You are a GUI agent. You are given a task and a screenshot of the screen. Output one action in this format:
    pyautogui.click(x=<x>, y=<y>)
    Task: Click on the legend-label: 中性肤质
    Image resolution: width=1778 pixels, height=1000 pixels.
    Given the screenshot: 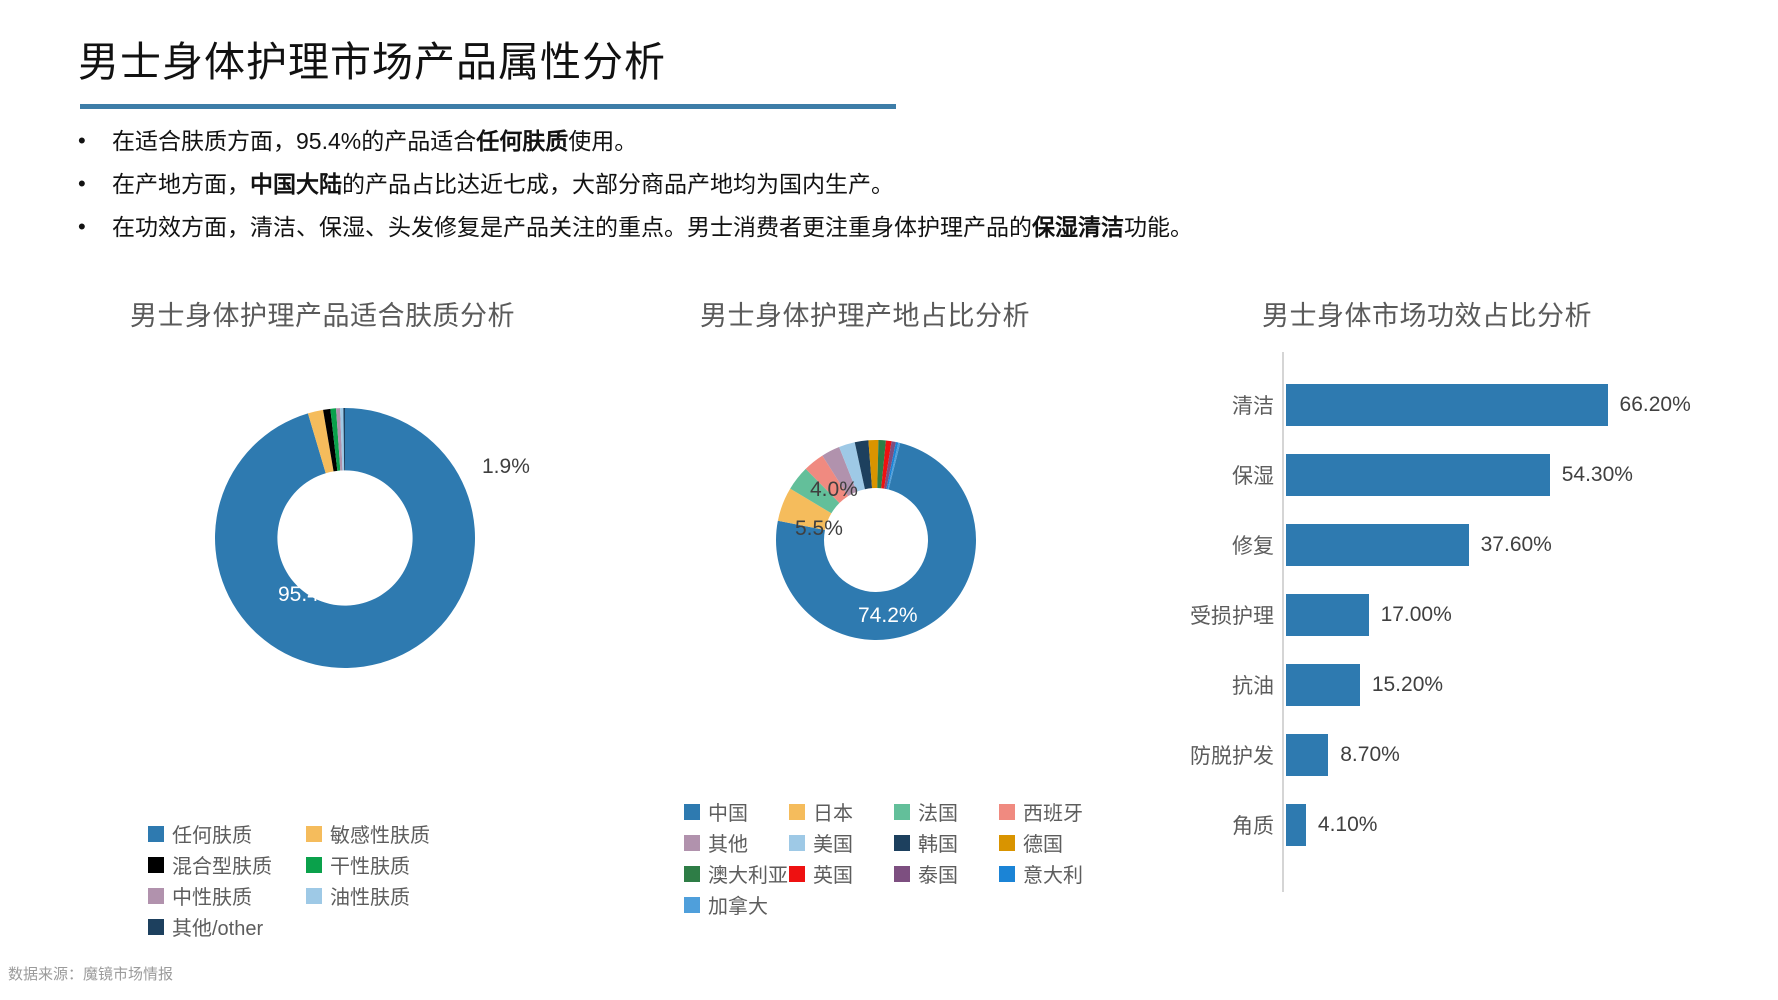 What is the action you would take?
    pyautogui.click(x=212, y=898)
    